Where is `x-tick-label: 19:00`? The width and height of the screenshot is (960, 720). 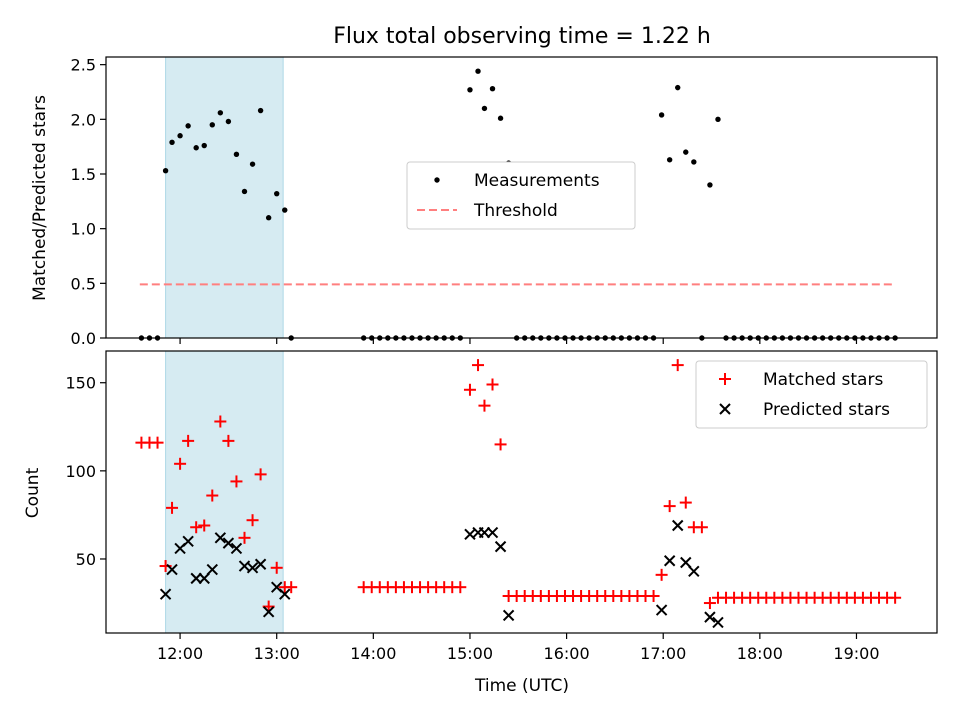 x-tick-label: 19:00 is located at coordinates (856, 653).